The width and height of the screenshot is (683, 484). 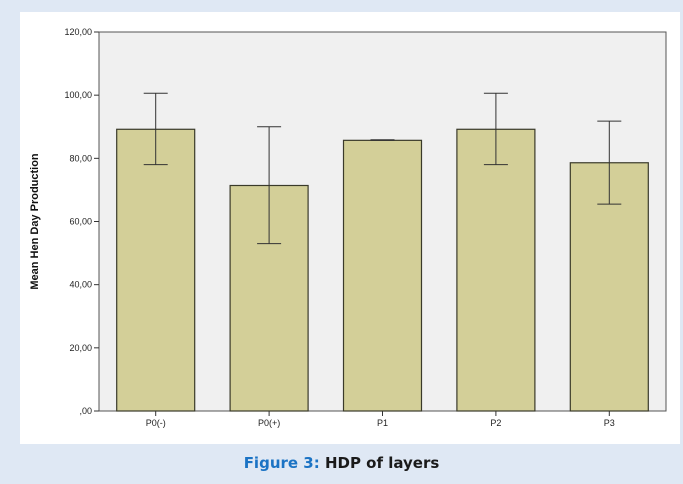 What do you see at coordinates (78, 95) in the screenshot?
I see `y-tick-label: 100,00` at bounding box center [78, 95].